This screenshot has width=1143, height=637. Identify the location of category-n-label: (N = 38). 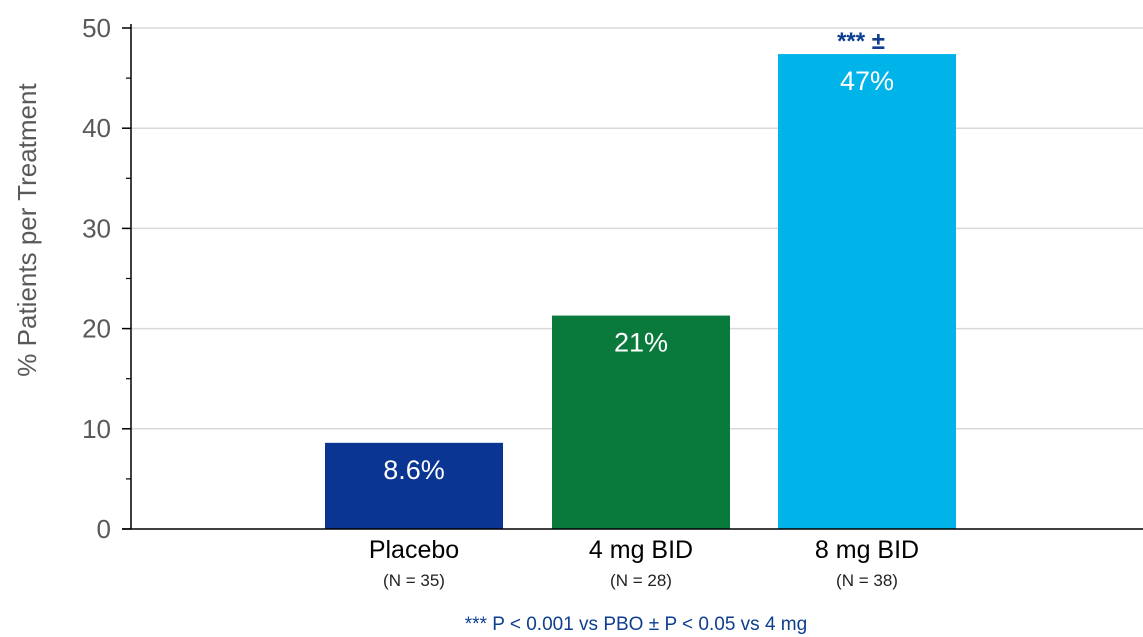
(867, 580).